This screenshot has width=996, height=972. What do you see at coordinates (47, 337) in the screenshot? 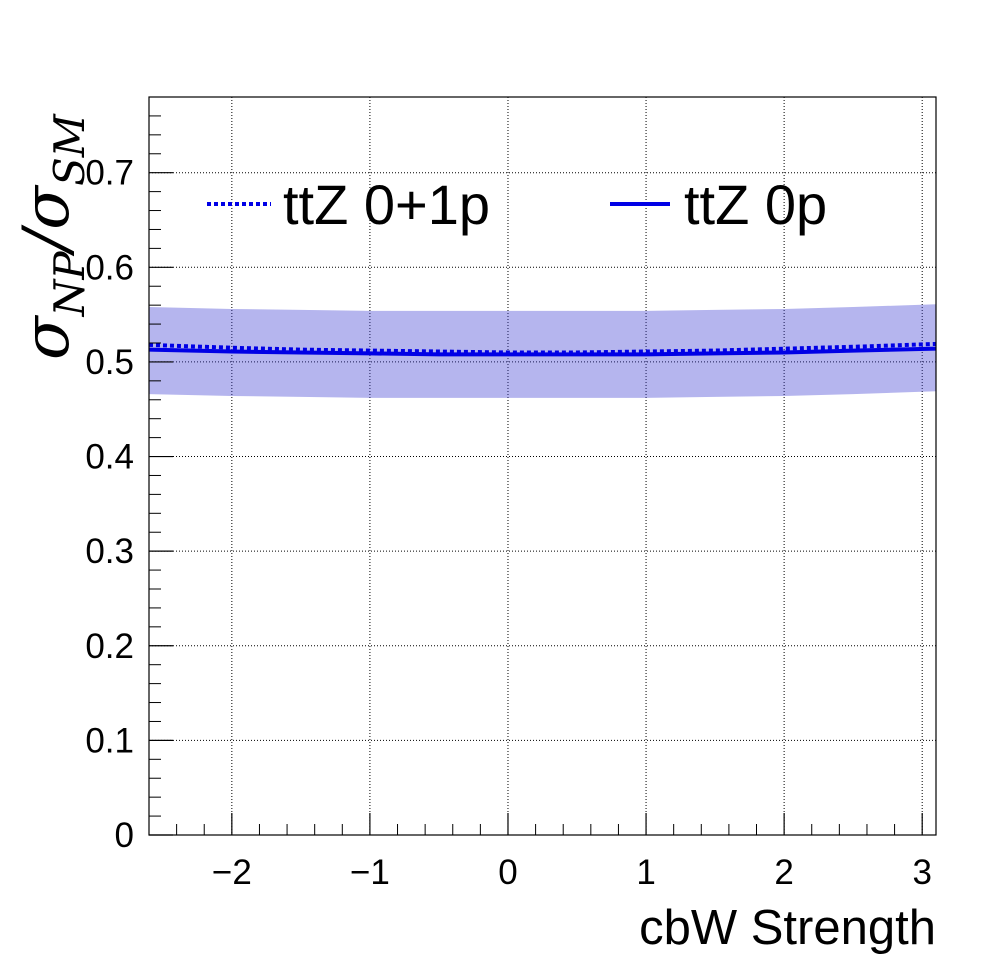
I see `y-title-symbol-num: σ` at bounding box center [47, 337].